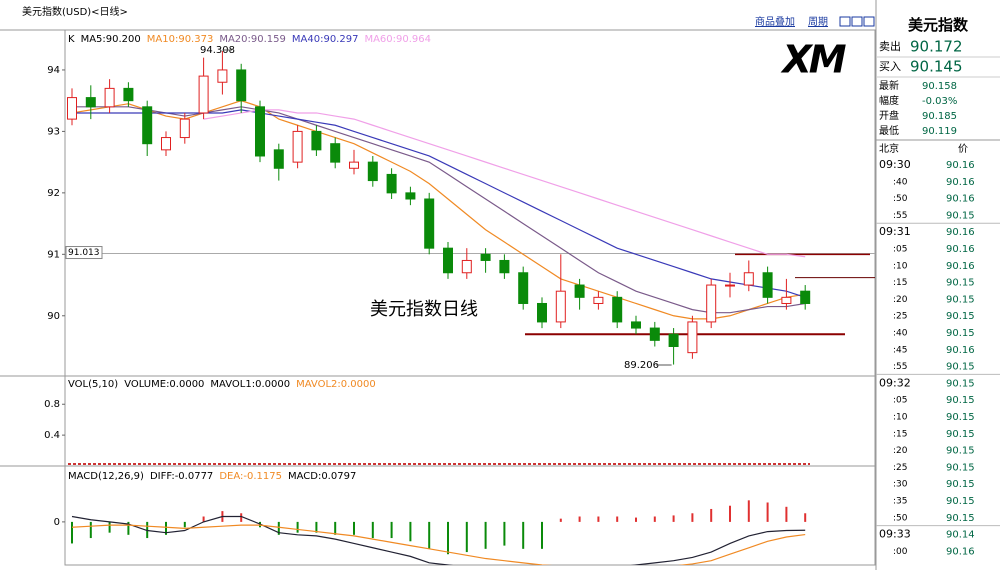 This screenshot has height=570, width=1000. Describe the element at coordinates (890, 66) in the screenshot. I see `quote-label: 买入` at that location.